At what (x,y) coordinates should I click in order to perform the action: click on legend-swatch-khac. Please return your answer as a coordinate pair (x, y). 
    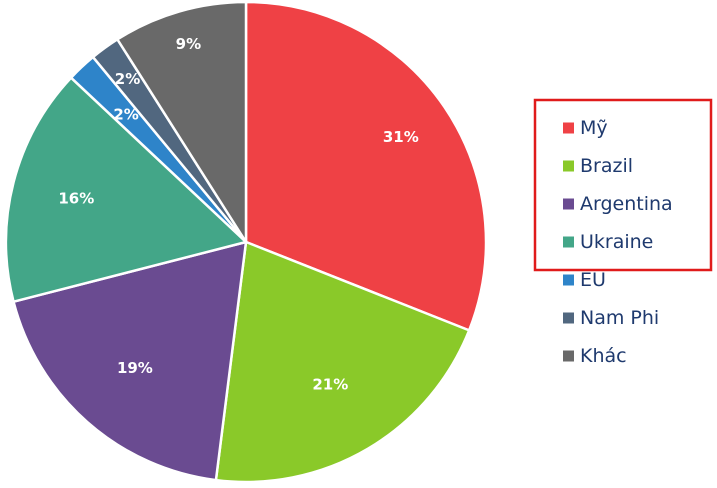
    Looking at the image, I should click on (568, 356).